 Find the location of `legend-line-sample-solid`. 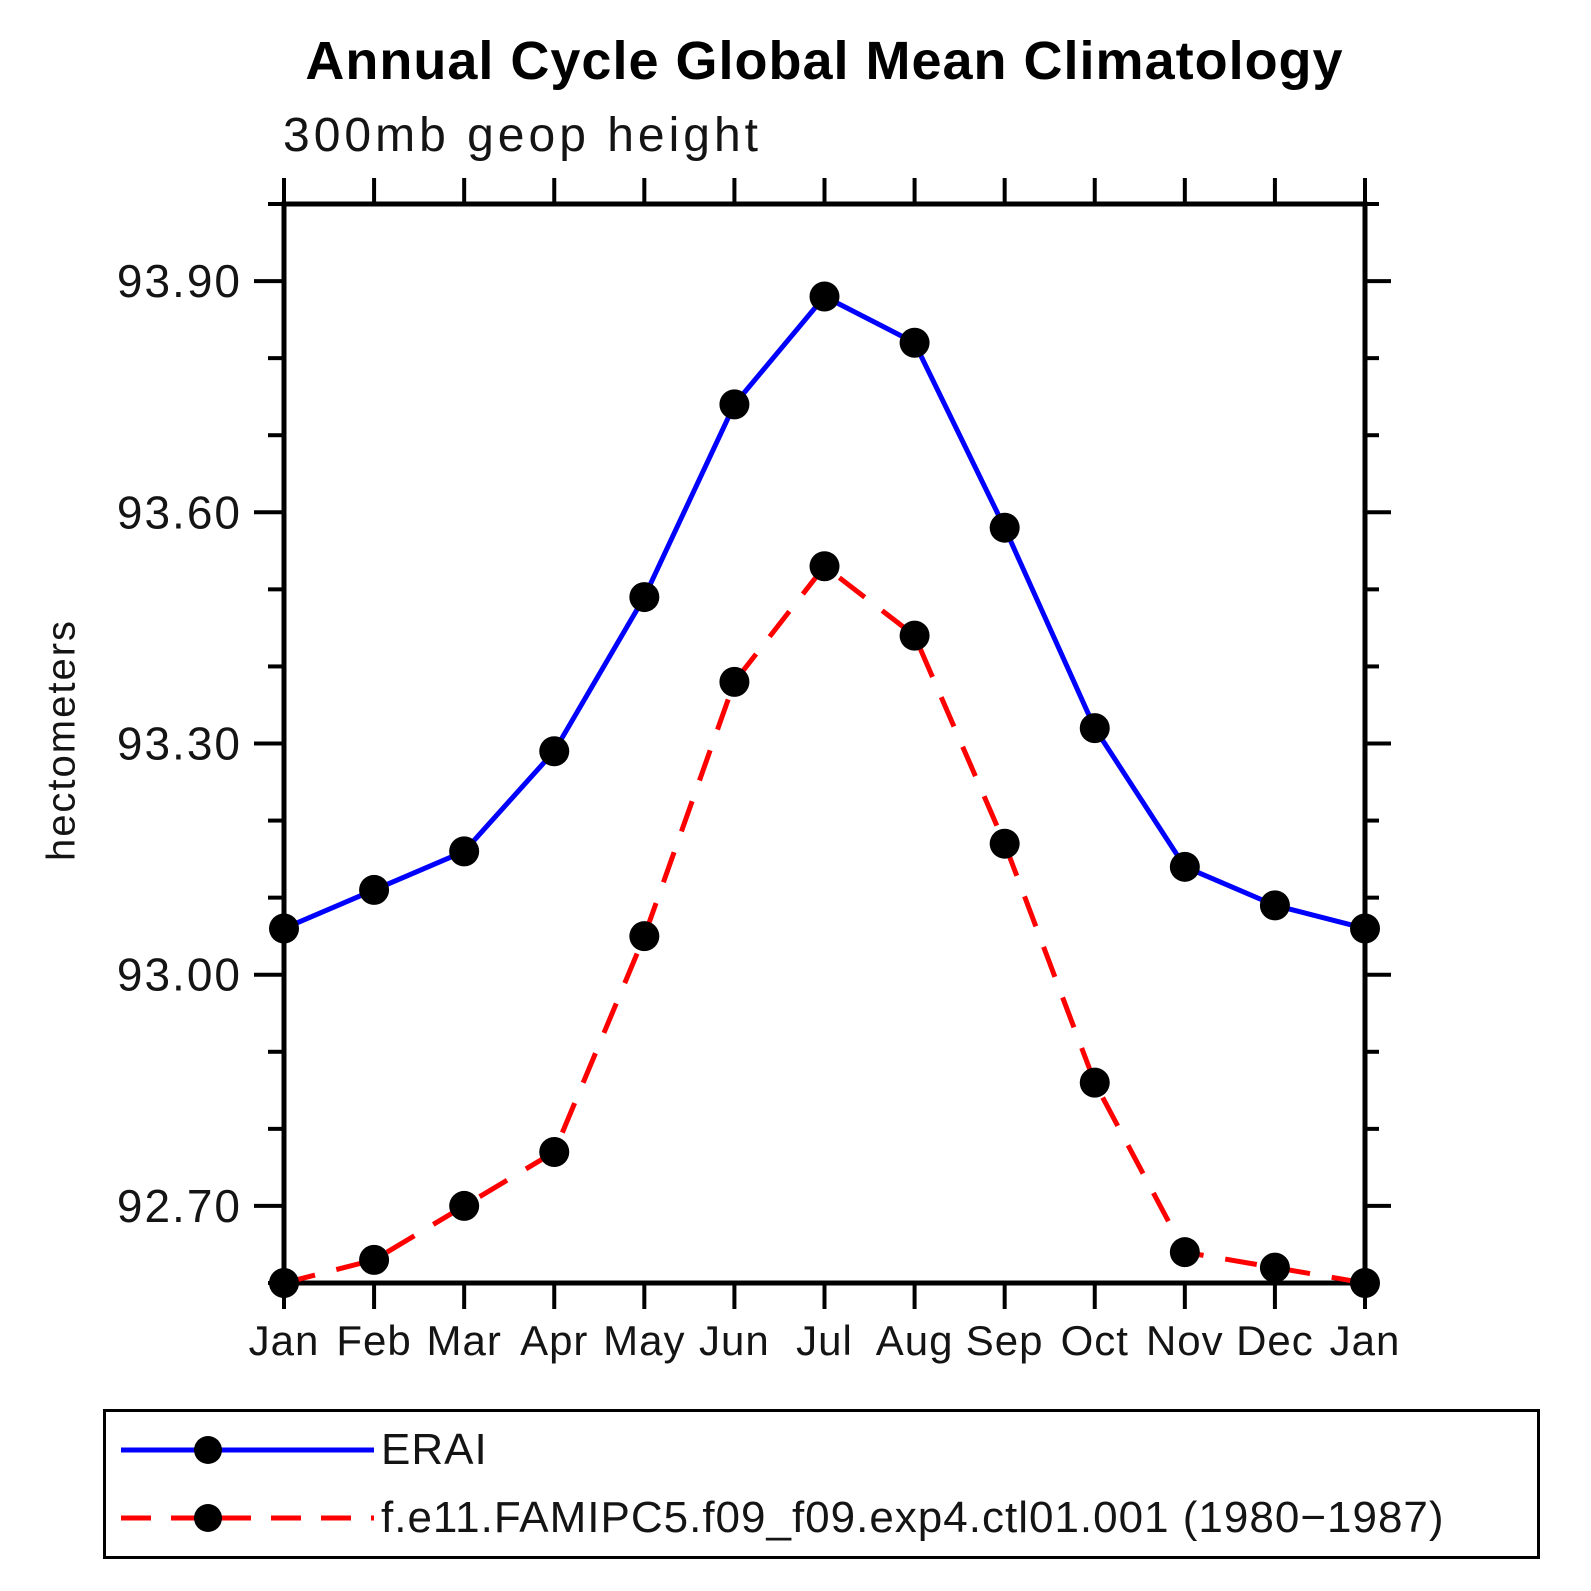

legend-line-sample-solid is located at coordinates (247, 1450).